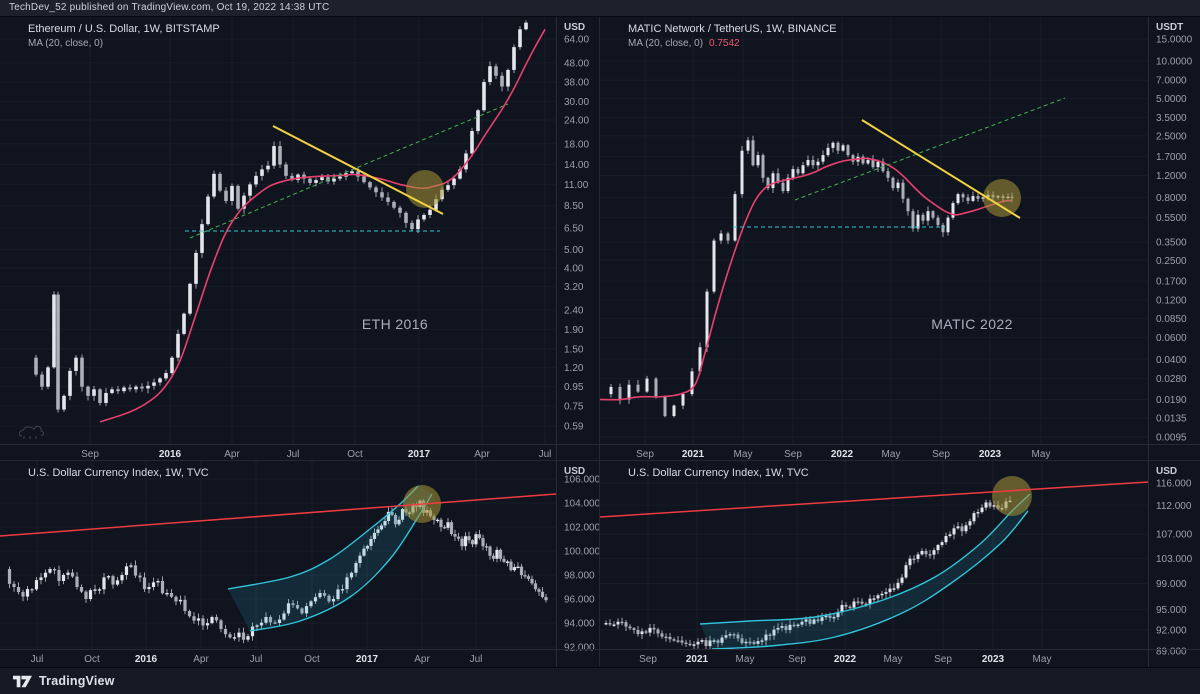 The height and width of the screenshot is (694, 1200). What do you see at coordinates (870, 579) in the screenshot?
I see `channel-bottom-line` at bounding box center [870, 579].